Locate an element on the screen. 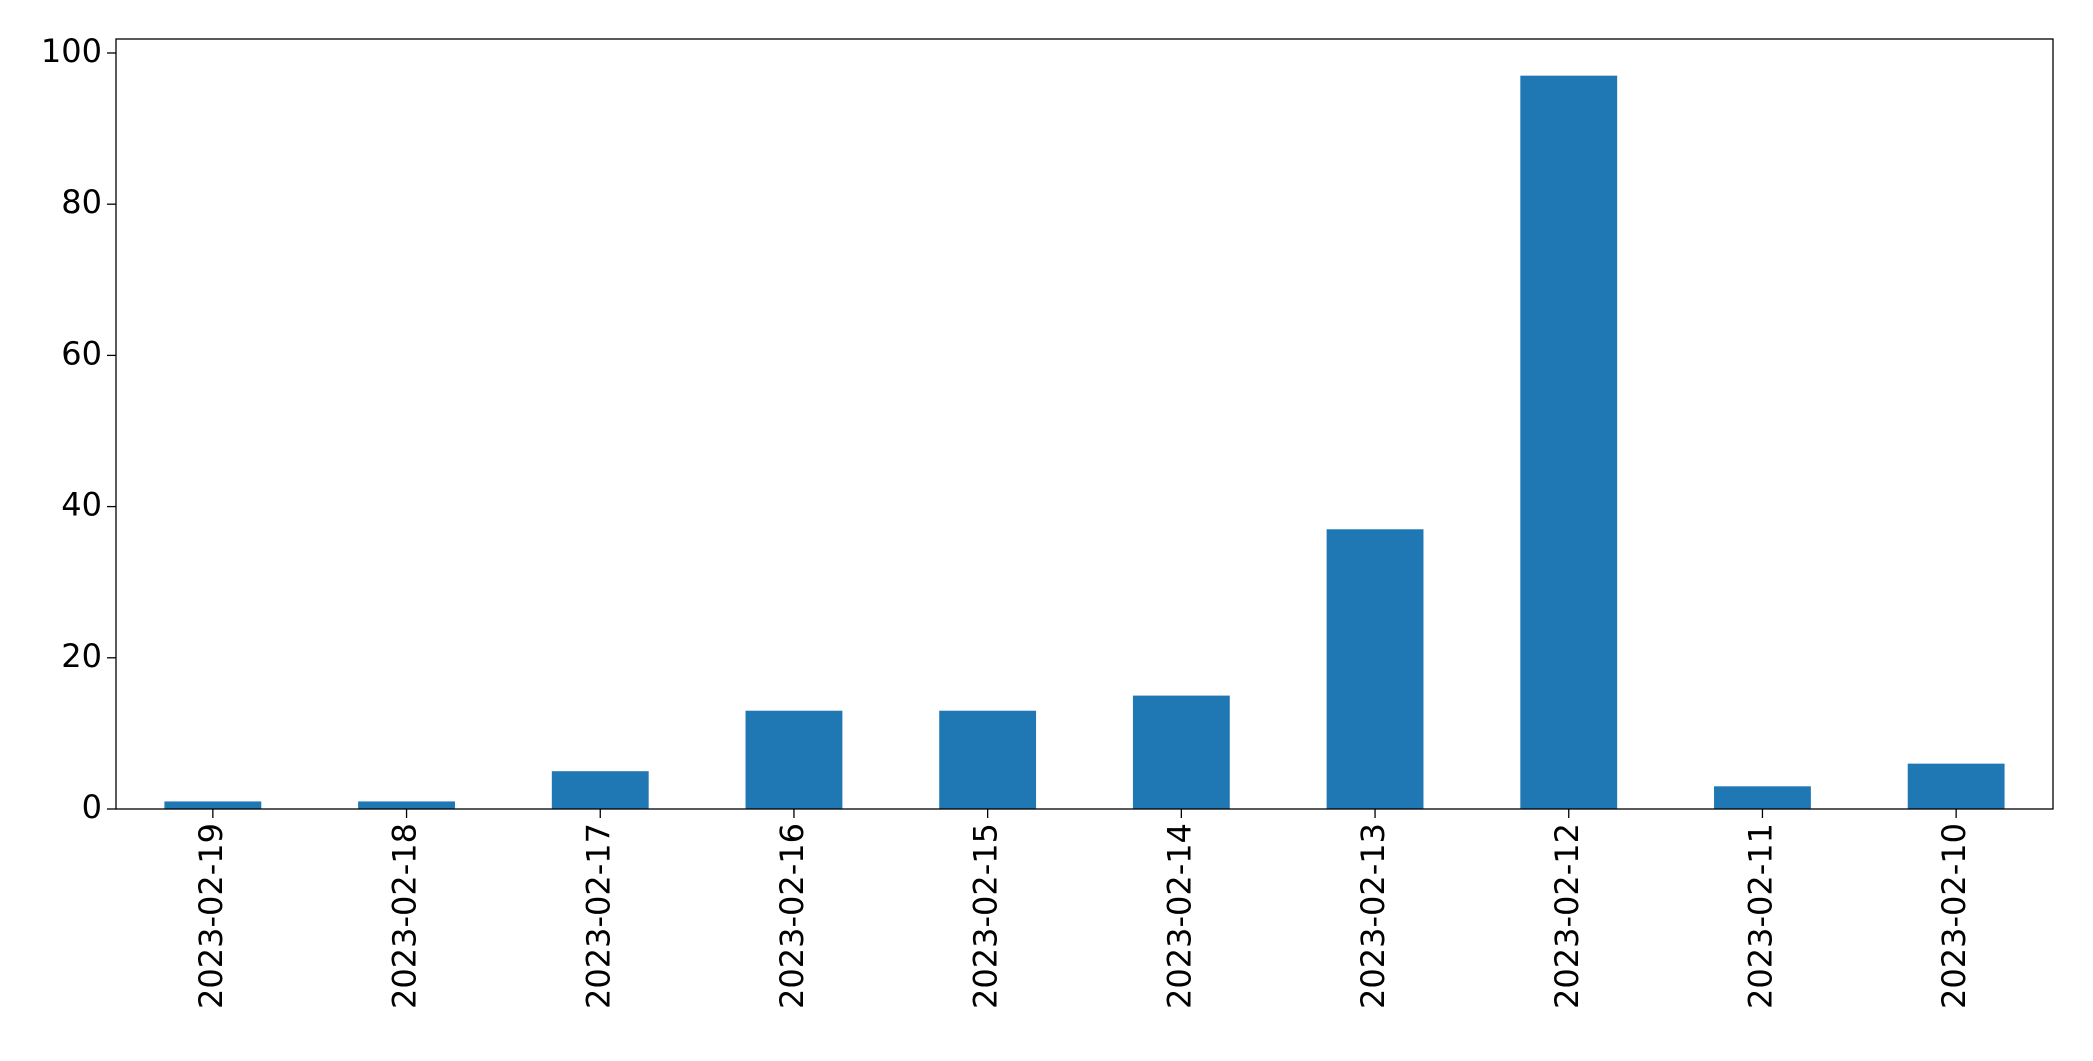 The image size is (2093, 1061). y-tick-label: 0 is located at coordinates (92, 807).